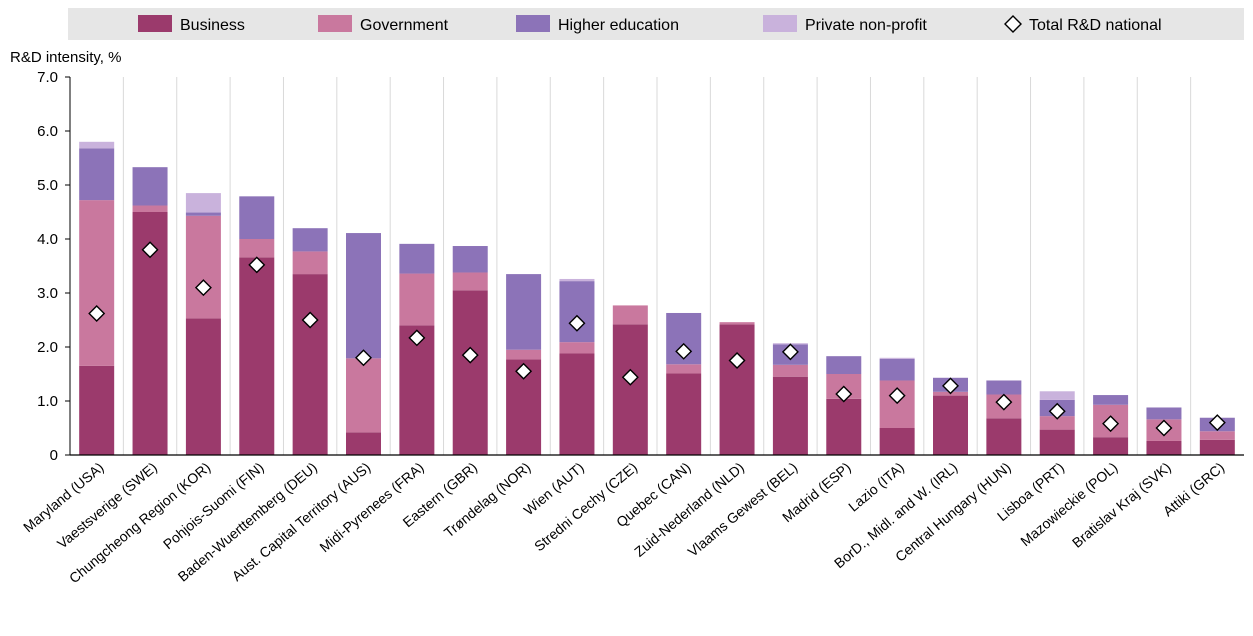 This screenshot has height=636, width=1253. What do you see at coordinates (203, 214) in the screenshot?
I see `bar-higher-education-chungcheong-region-kor` at bounding box center [203, 214].